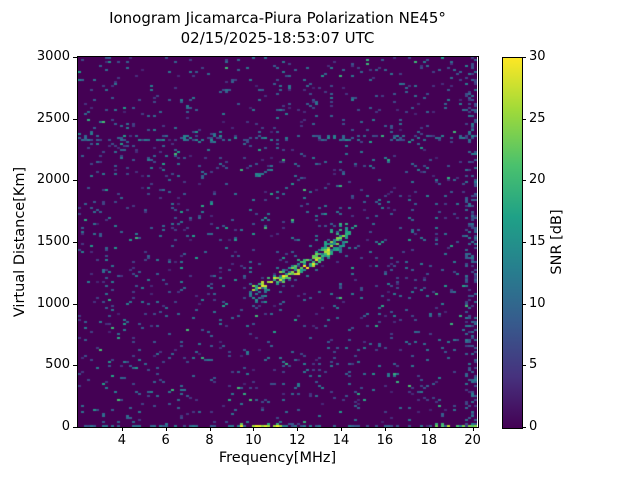 The width and height of the screenshot is (640, 480). I want to click on x-tick-label: 20, so click(472, 440).